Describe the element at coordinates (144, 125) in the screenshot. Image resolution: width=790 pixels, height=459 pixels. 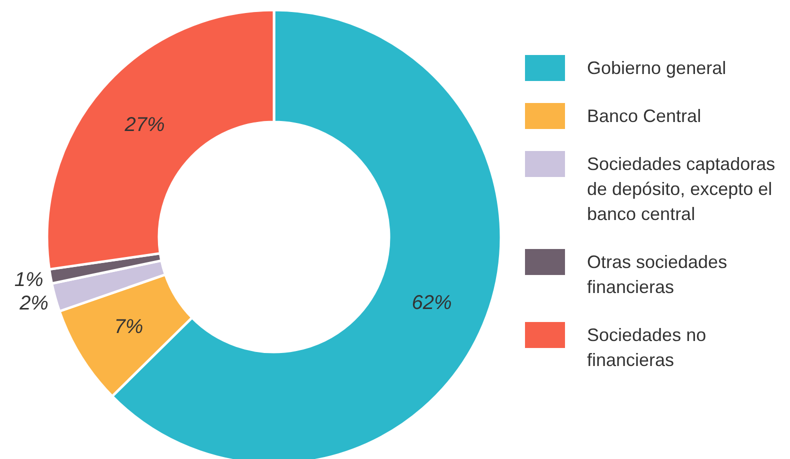
I see `data-label: 27%` at that location.